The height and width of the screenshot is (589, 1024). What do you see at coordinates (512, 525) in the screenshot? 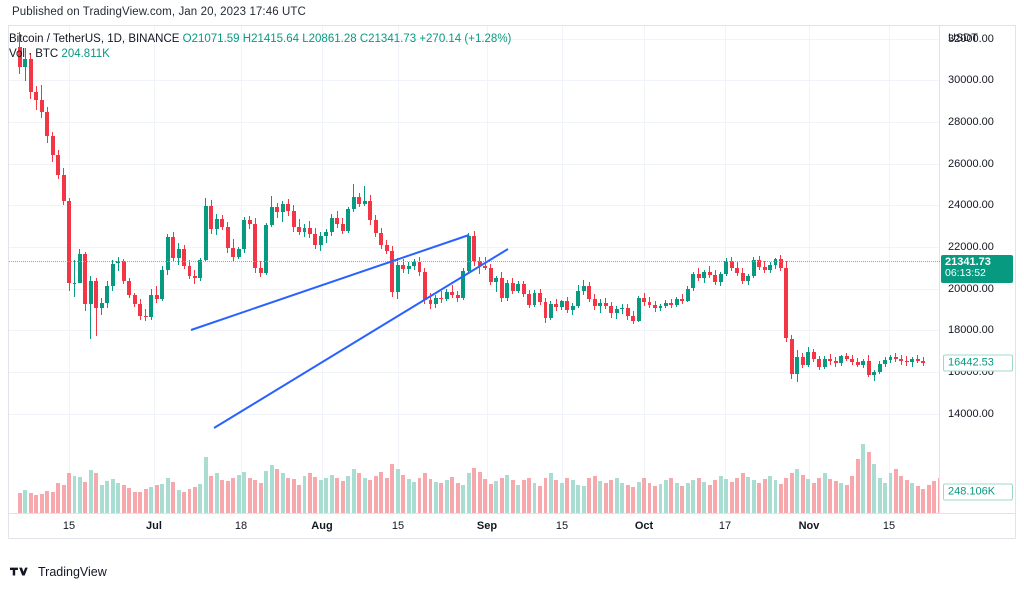
I see `time-scale: 15 Jul 18 Aug 15 Sep 15 Oct 17 Nov 15` at bounding box center [512, 525].